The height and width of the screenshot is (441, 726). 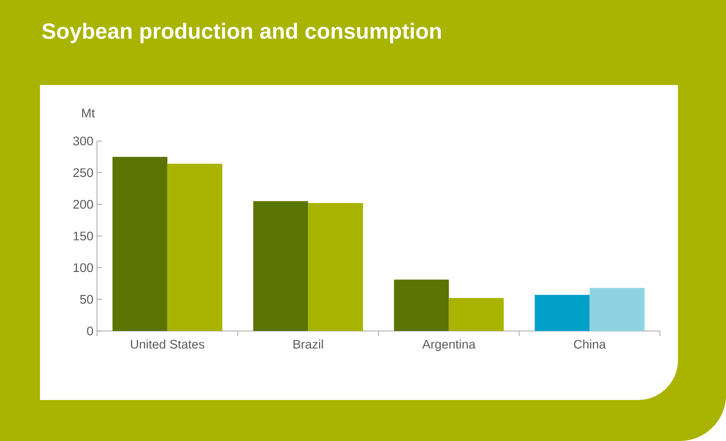 What do you see at coordinates (308, 344) in the screenshot?
I see `x-tick-label: Brazil` at bounding box center [308, 344].